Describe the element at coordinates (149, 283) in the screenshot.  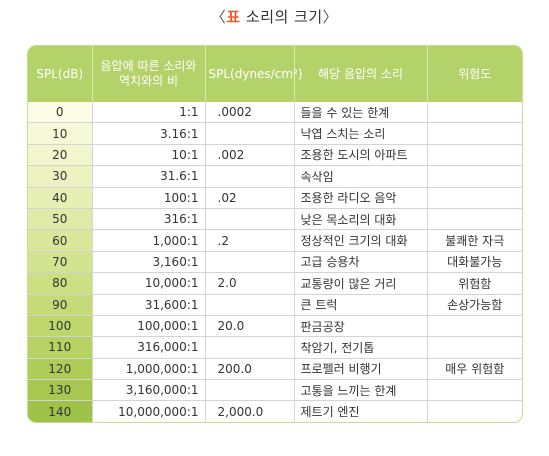
I see `ratio-cell: 10,000:1` at that location.